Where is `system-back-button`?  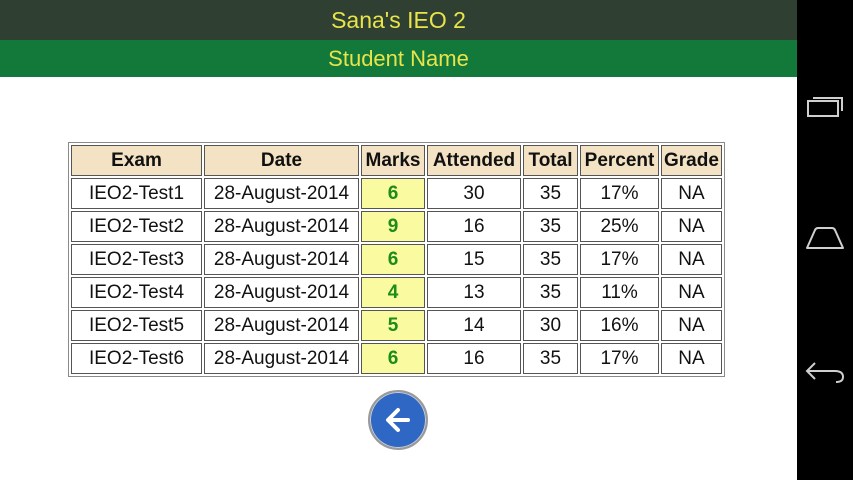 system-back-button is located at coordinates (825, 371).